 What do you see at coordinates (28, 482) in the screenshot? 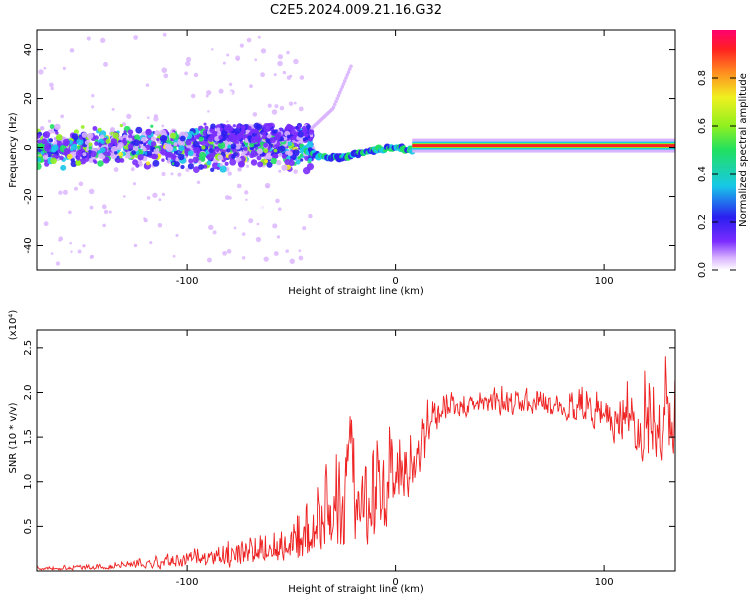
I see `snr-y-tick-label: 1.0` at bounding box center [28, 482].